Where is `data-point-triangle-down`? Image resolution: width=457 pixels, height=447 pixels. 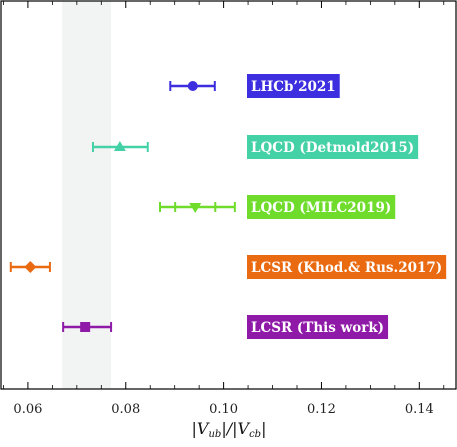
data-point-triangle-down is located at coordinates (195, 208).